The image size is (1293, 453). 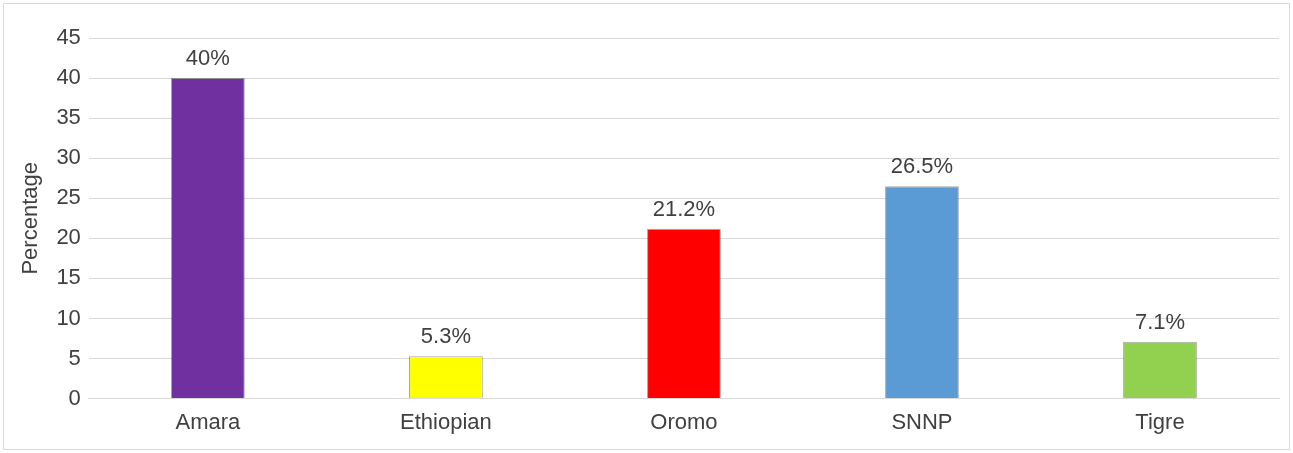 What do you see at coordinates (68, 157) in the screenshot?
I see `y-tick-label: 30` at bounding box center [68, 157].